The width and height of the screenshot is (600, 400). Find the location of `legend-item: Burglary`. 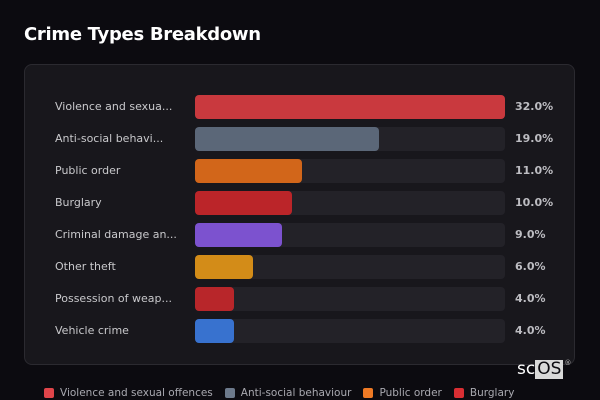

legend-item: Burglary is located at coordinates (484, 393).